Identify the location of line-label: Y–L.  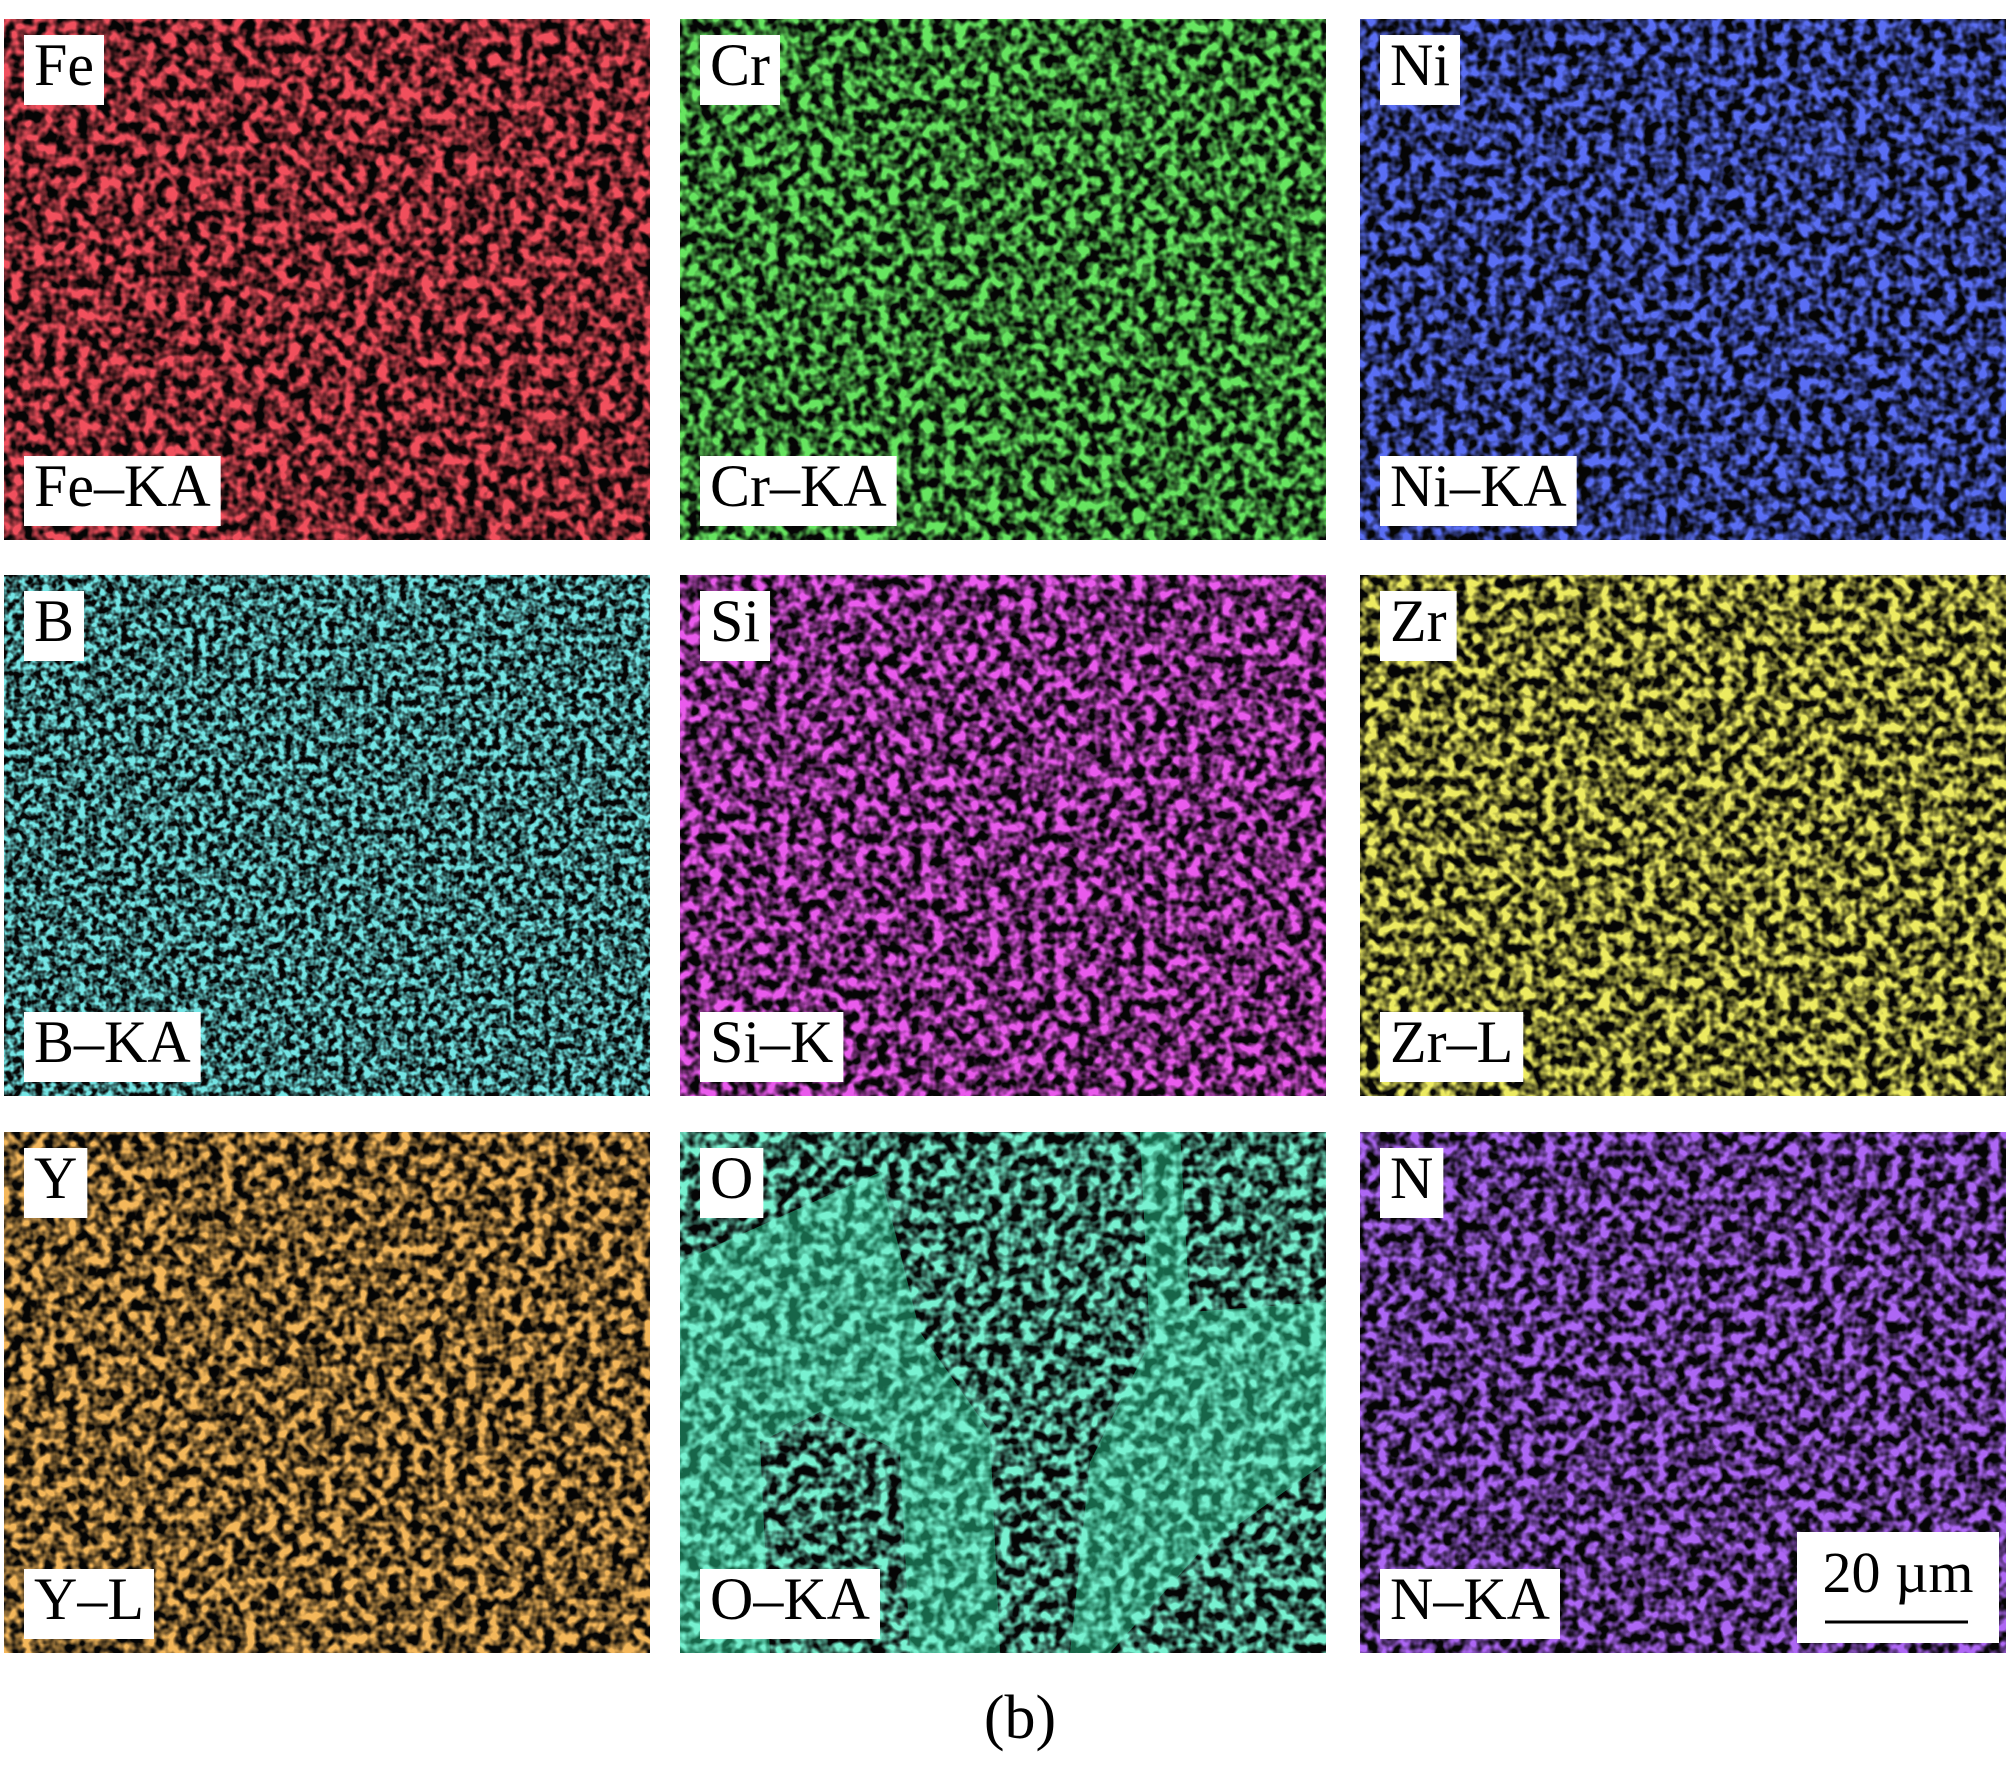
(89, 1599).